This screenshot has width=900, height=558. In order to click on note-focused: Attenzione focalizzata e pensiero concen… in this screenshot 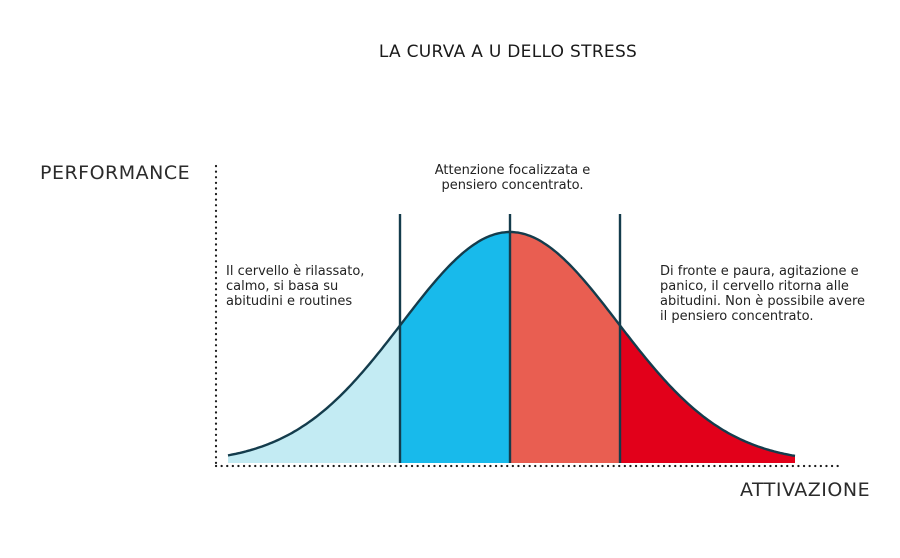, I will do `click(512, 178)`.